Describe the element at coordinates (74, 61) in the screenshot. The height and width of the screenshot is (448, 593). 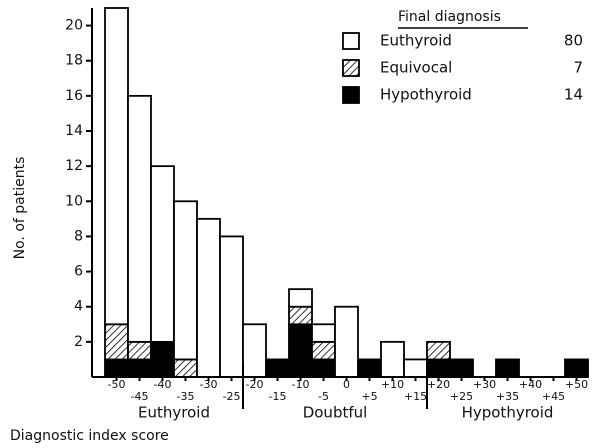
I see `y-tick-label: 18` at that location.